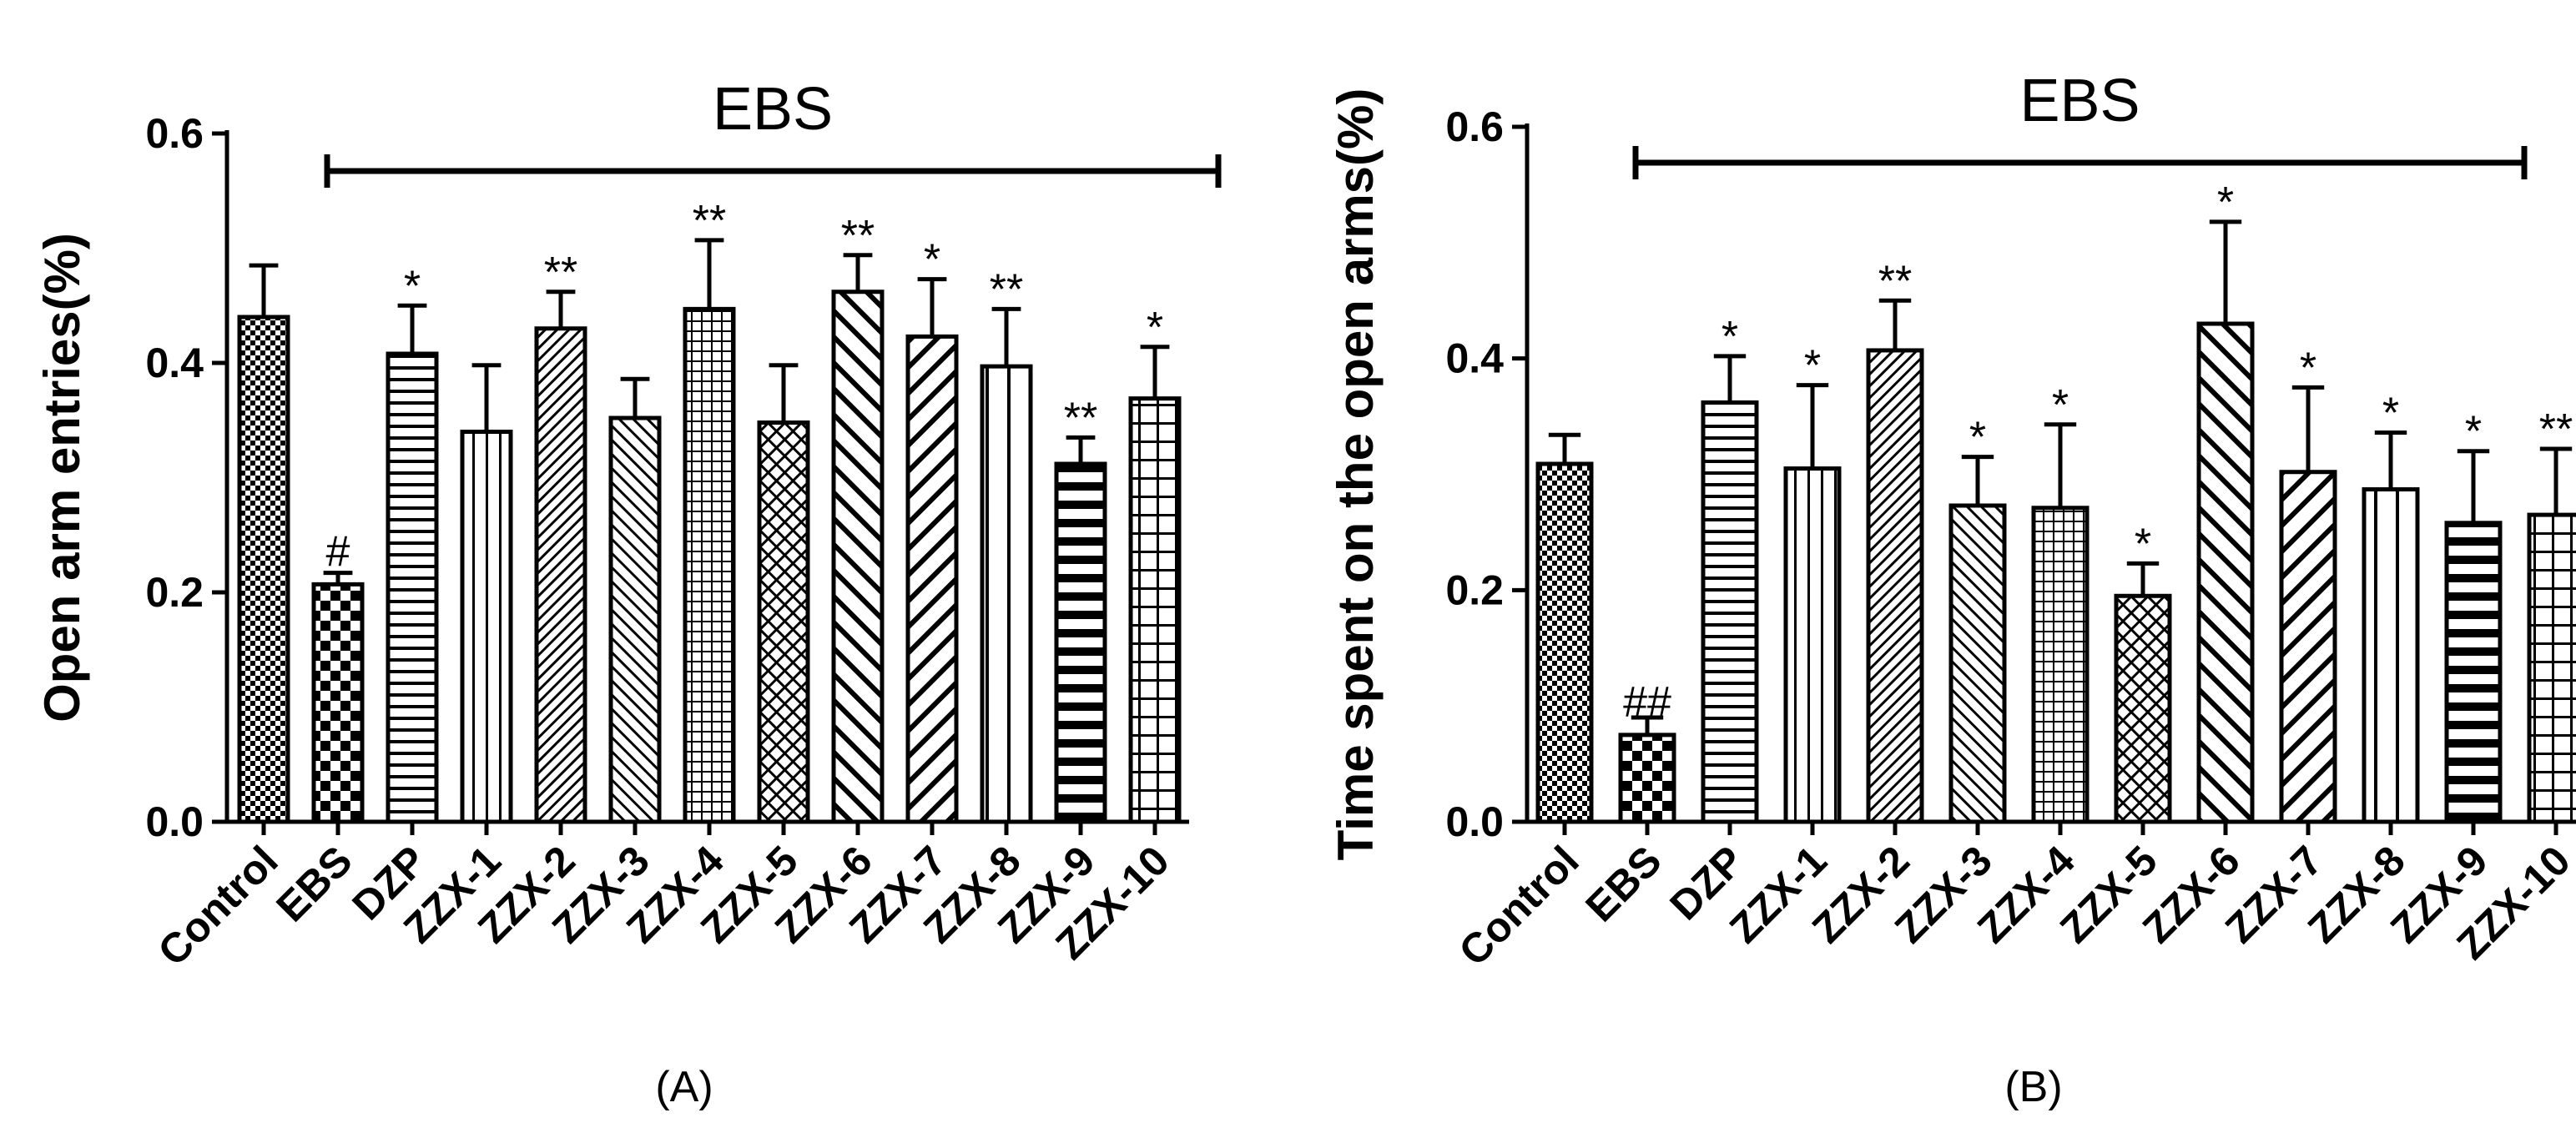 The image size is (2576, 1148). I want to click on significance-label: #, so click(338, 551).